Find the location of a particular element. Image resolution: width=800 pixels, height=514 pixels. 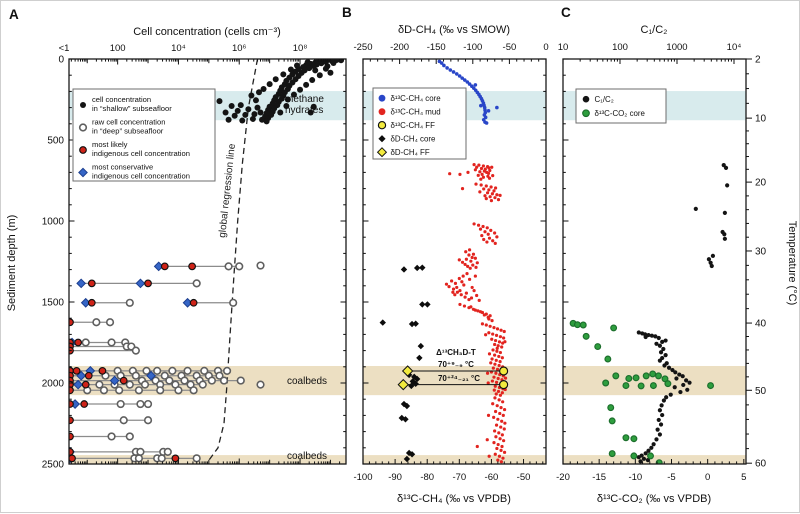

panel-c-legend: C₁/C₂ δ¹³C-CO₂ core is located at coordinates (621, 106).